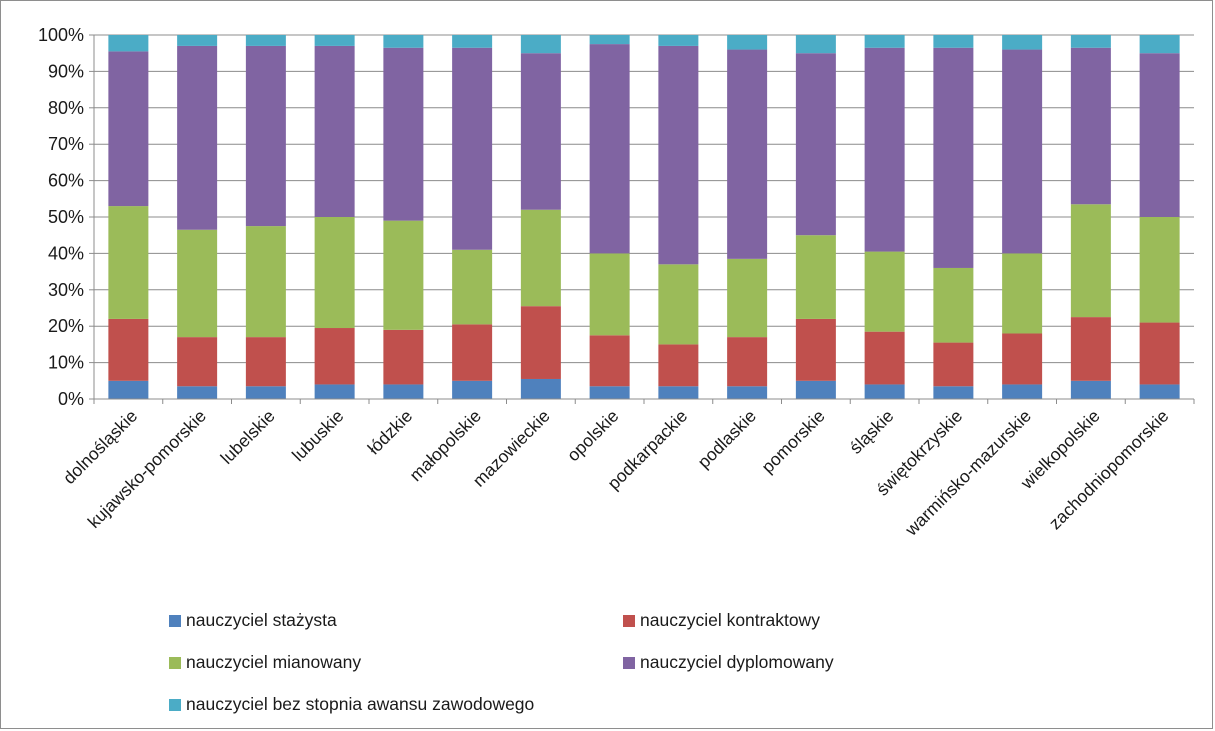 Image resolution: width=1215 pixels, height=731 pixels. Describe the element at coordinates (629, 620) in the screenshot. I see `legend-swatch-kontraktowy` at that location.